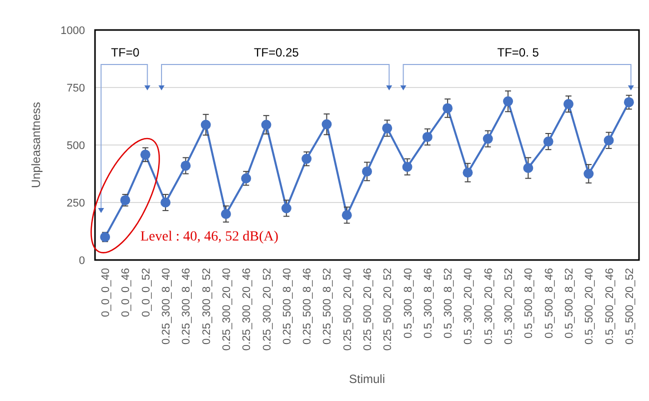 The height and width of the screenshot is (401, 649). What do you see at coordinates (166, 306) in the screenshot?
I see `x-tick-label: 0.25_300_8_40` at bounding box center [166, 306].